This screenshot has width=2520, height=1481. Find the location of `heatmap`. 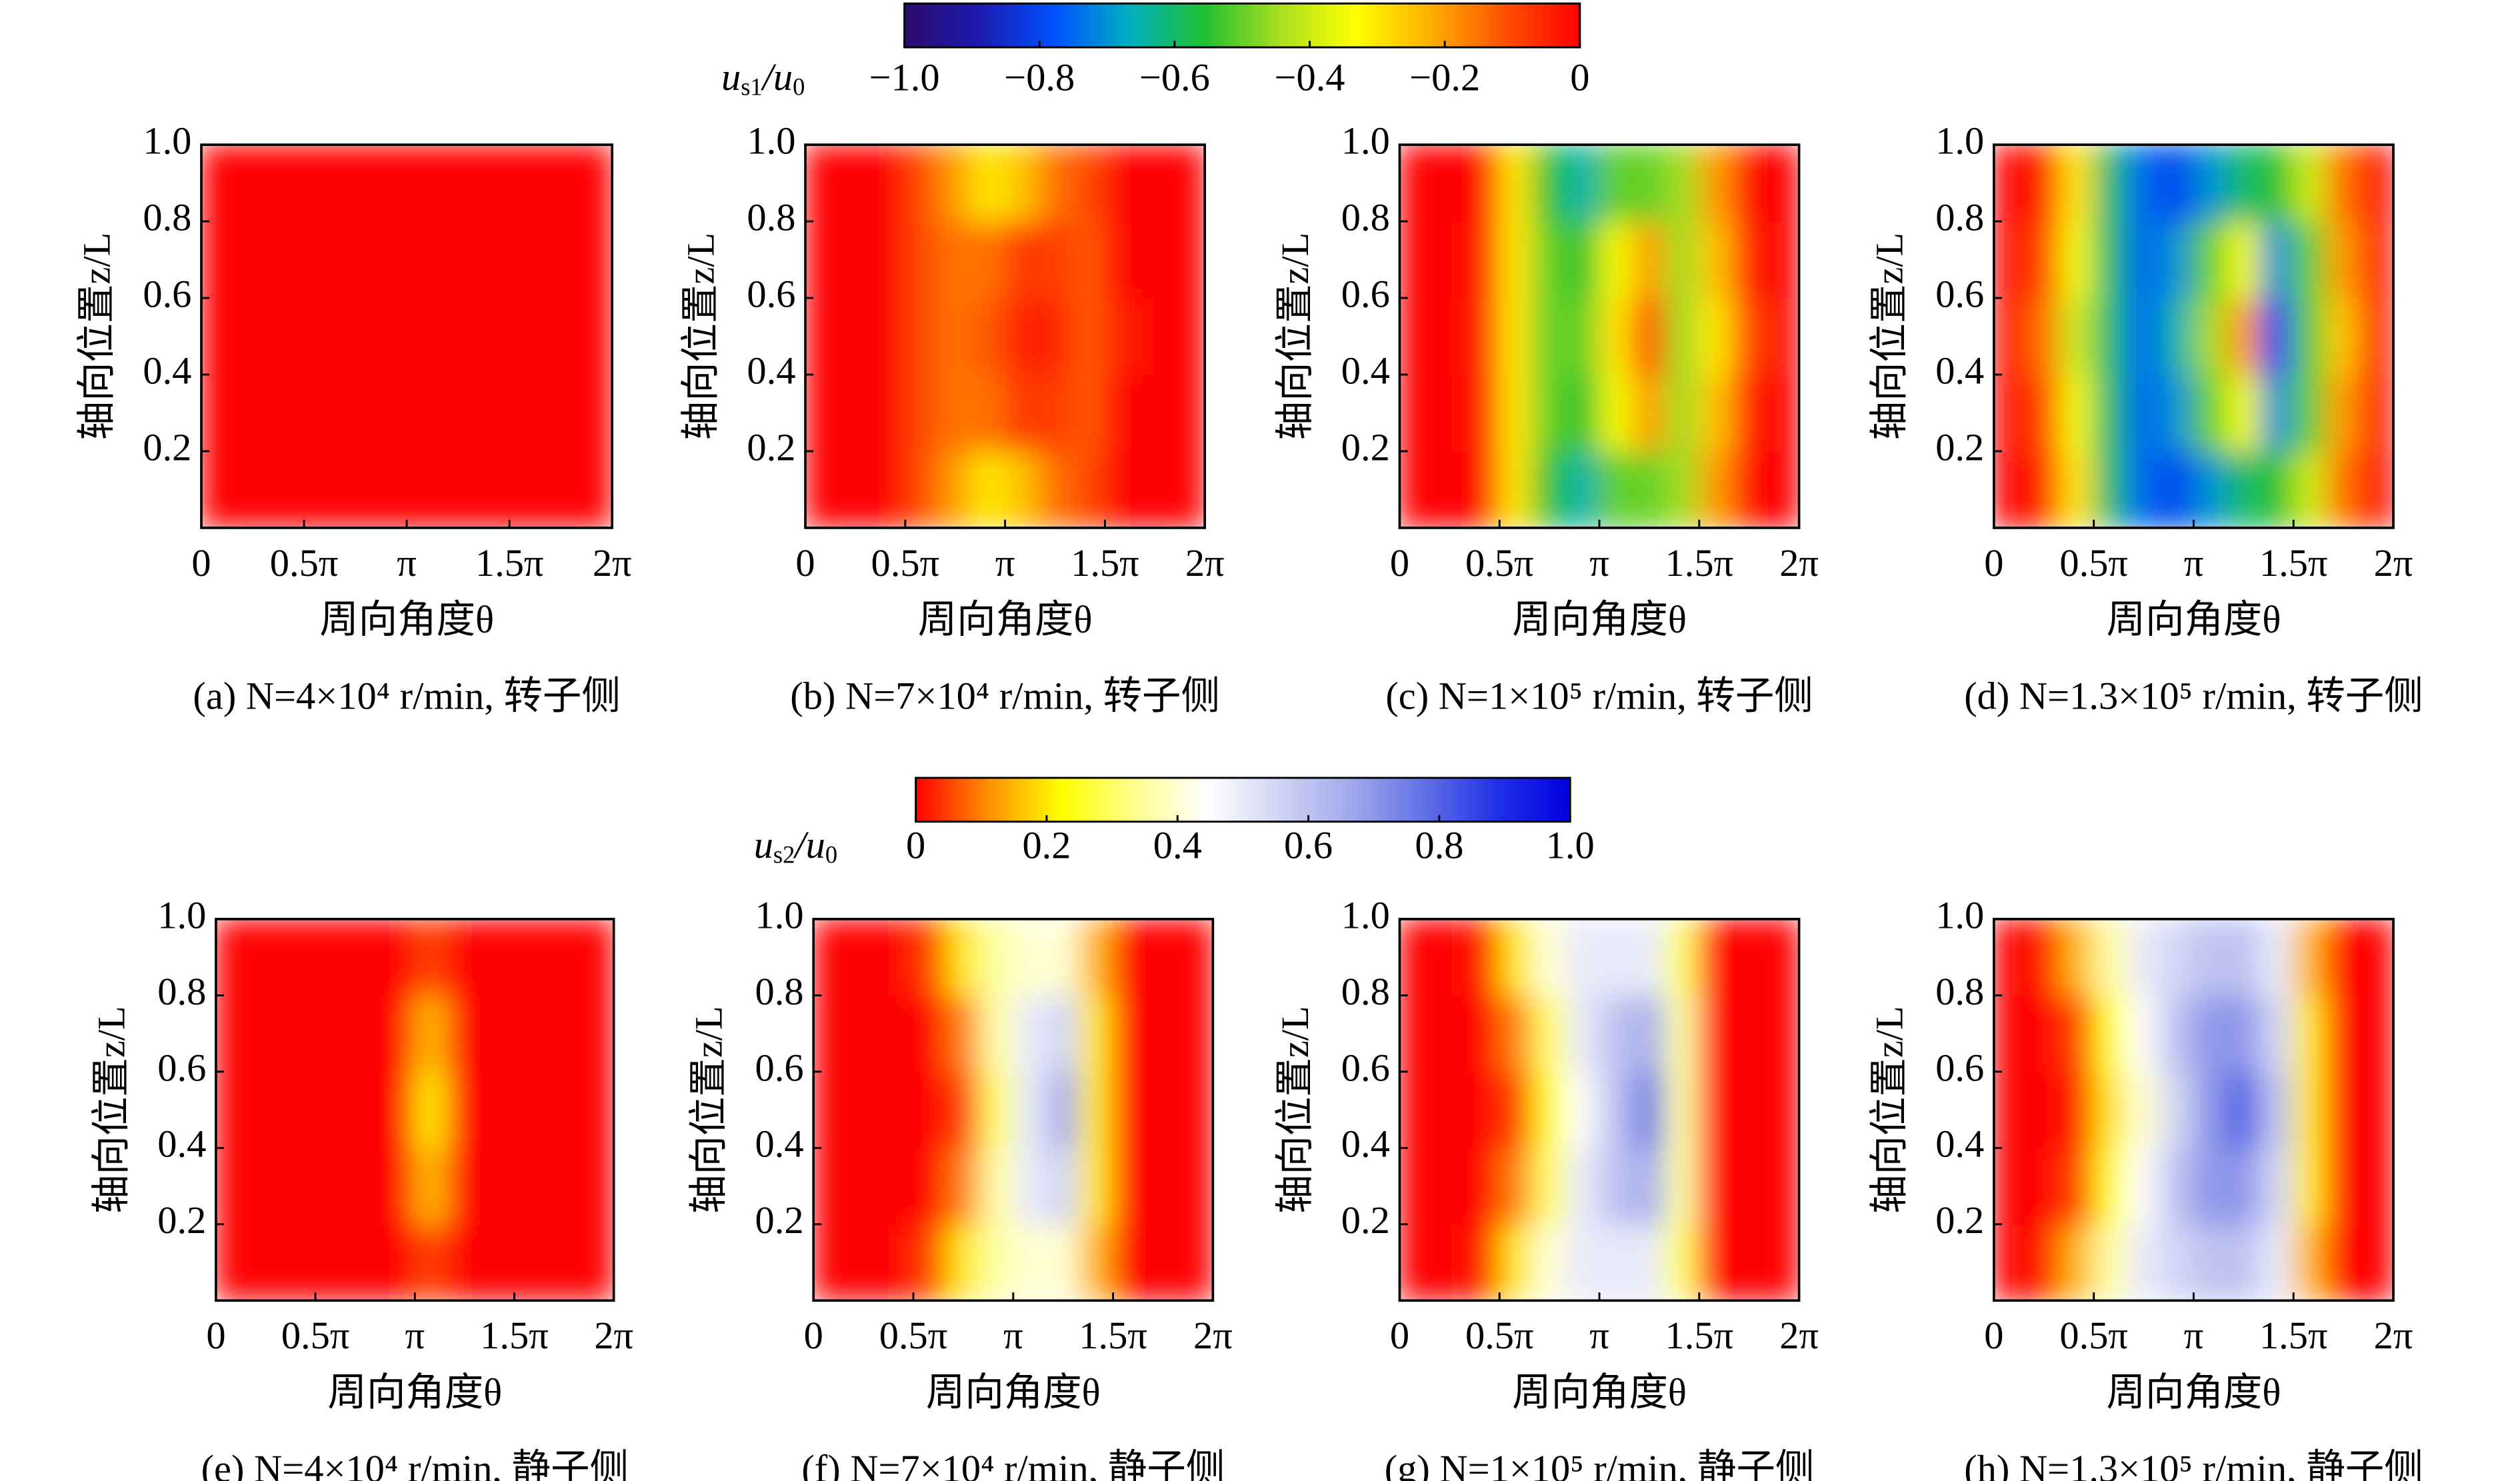

heatmap is located at coordinates (2193, 1109).